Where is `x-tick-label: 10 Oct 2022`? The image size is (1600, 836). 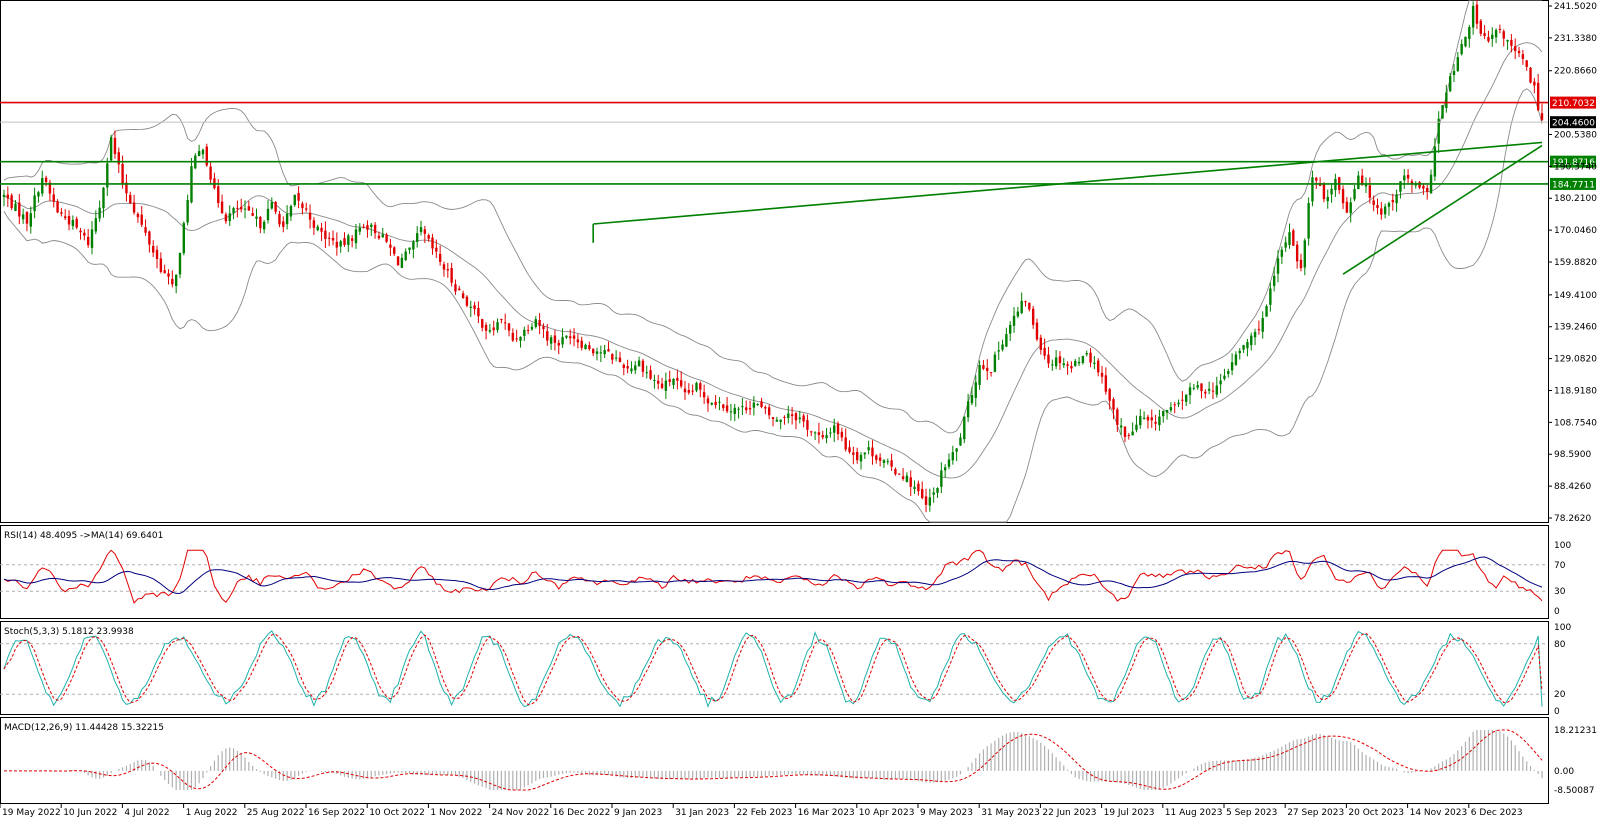 x-tick-label: 10 Oct 2022 is located at coordinates (397, 813).